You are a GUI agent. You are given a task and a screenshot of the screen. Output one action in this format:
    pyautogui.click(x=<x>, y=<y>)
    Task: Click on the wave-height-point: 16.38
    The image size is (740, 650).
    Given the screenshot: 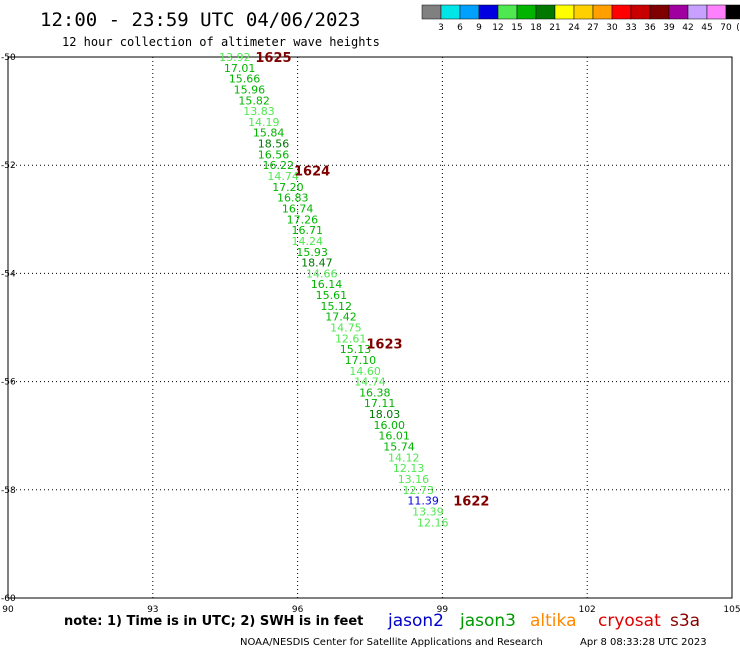 What is the action you would take?
    pyautogui.click(x=375, y=392)
    